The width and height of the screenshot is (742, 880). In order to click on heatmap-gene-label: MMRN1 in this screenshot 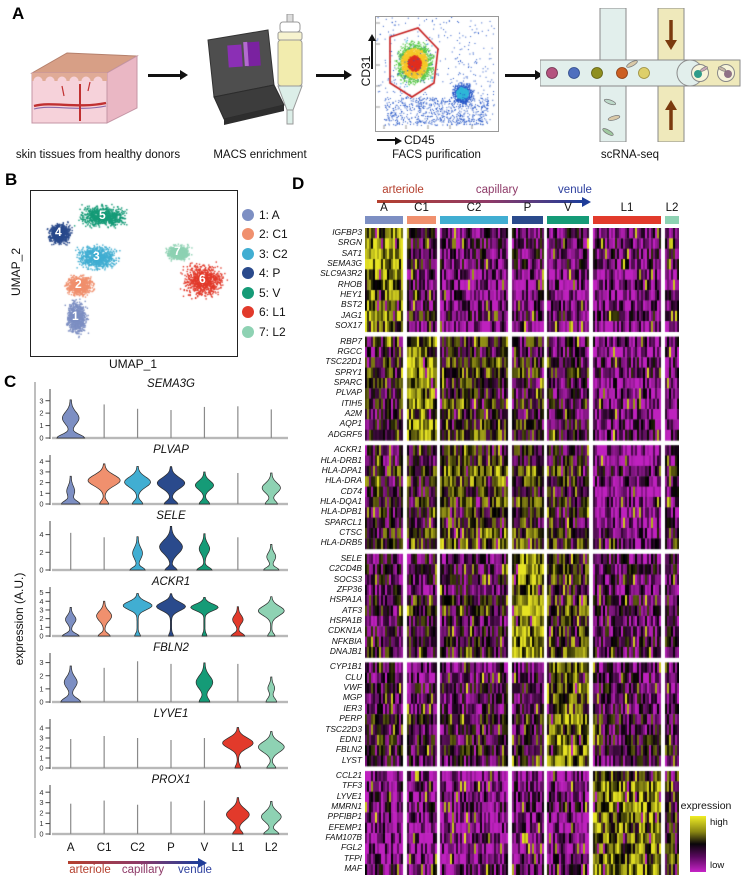, I will do `click(346, 806)`.